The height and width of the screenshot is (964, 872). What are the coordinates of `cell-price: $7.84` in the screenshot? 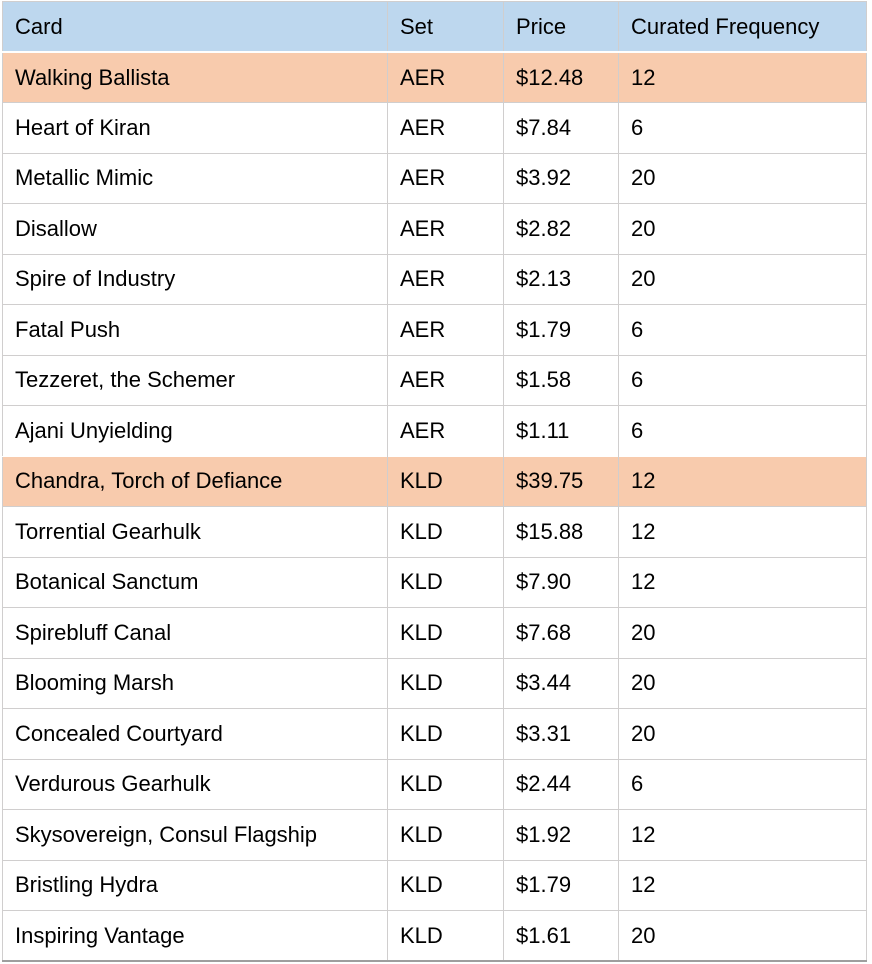 It's located at (561, 127).